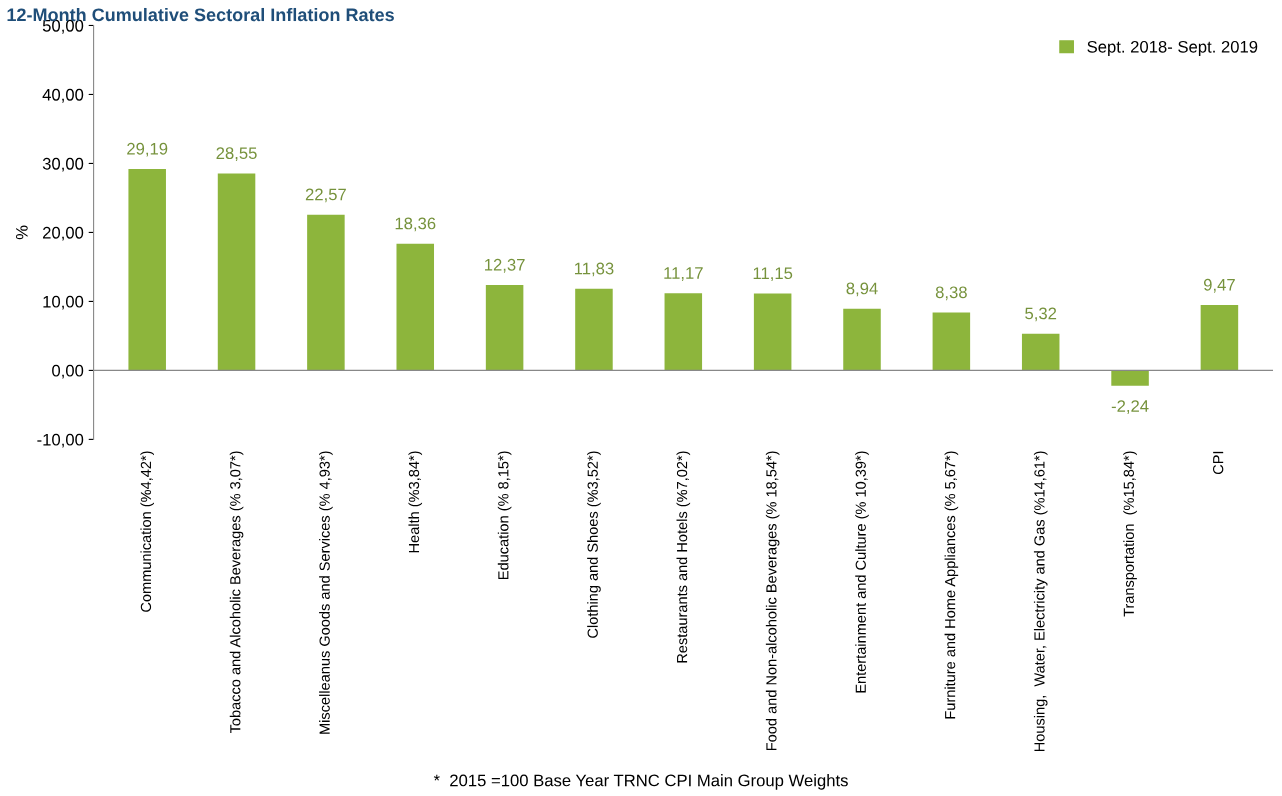  Describe the element at coordinates (1219, 285) in the screenshot. I see `data-label: 9,47` at that location.